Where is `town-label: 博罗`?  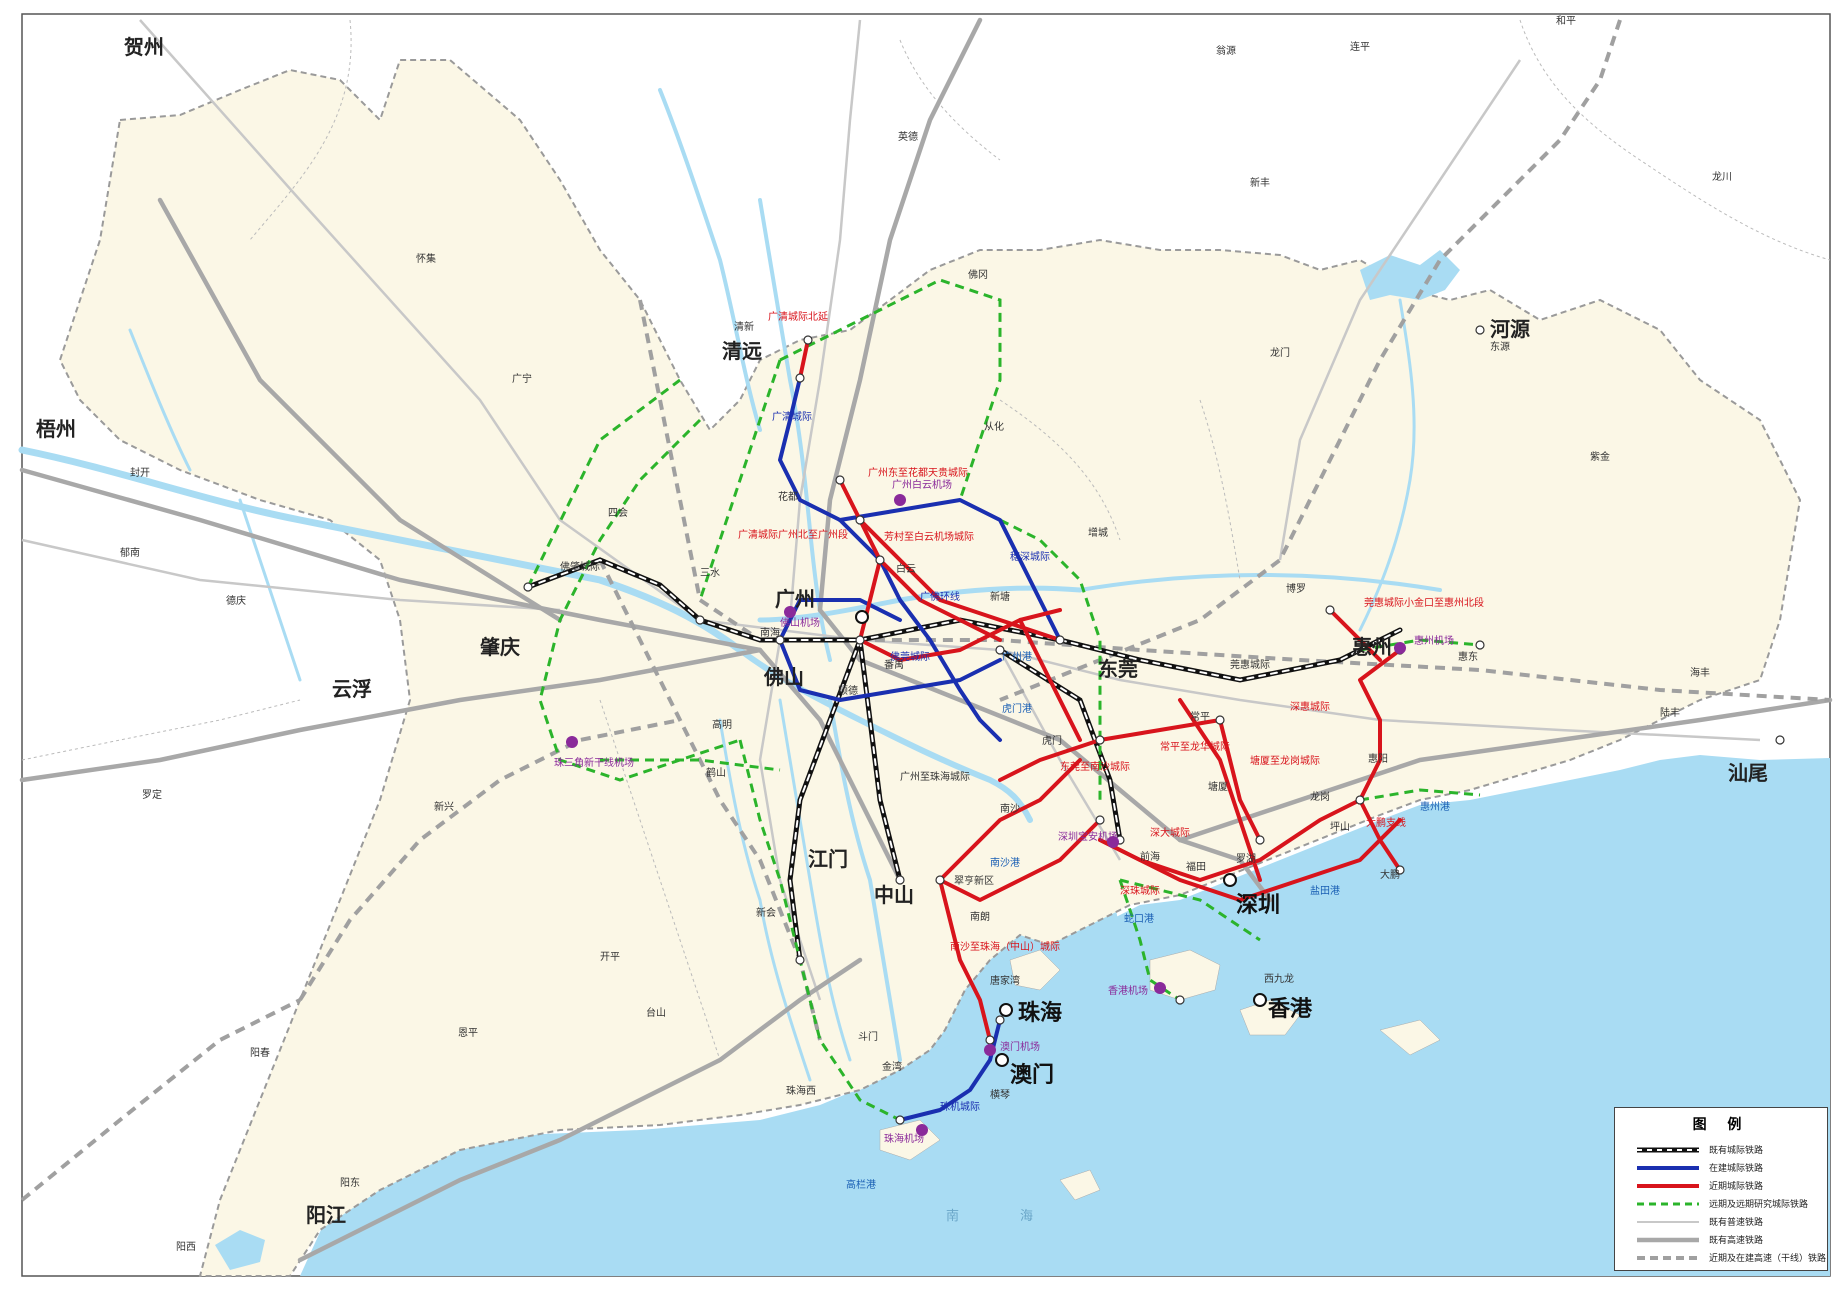 town-label: 博罗 is located at coordinates (1296, 588).